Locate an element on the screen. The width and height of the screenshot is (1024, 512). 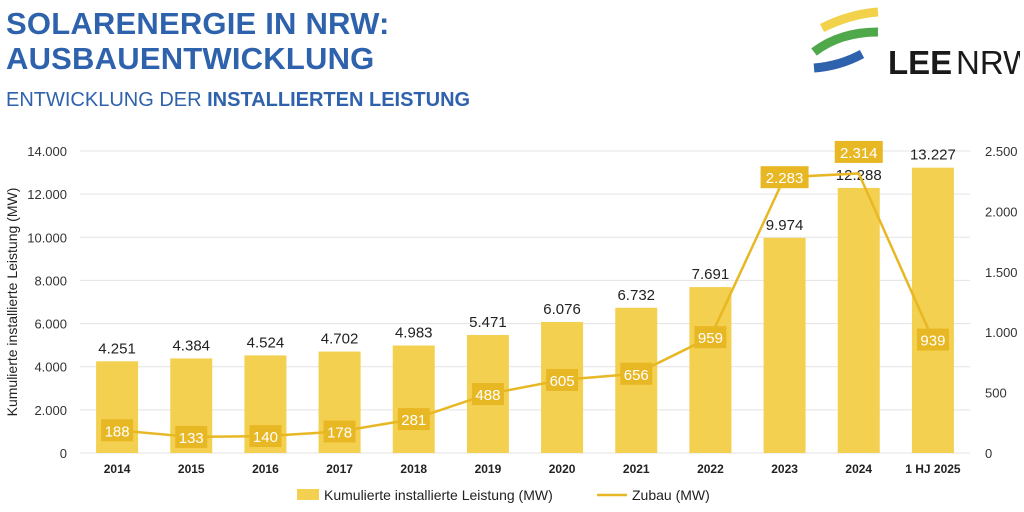
x-tick-label: 2021 is located at coordinates (636, 469).